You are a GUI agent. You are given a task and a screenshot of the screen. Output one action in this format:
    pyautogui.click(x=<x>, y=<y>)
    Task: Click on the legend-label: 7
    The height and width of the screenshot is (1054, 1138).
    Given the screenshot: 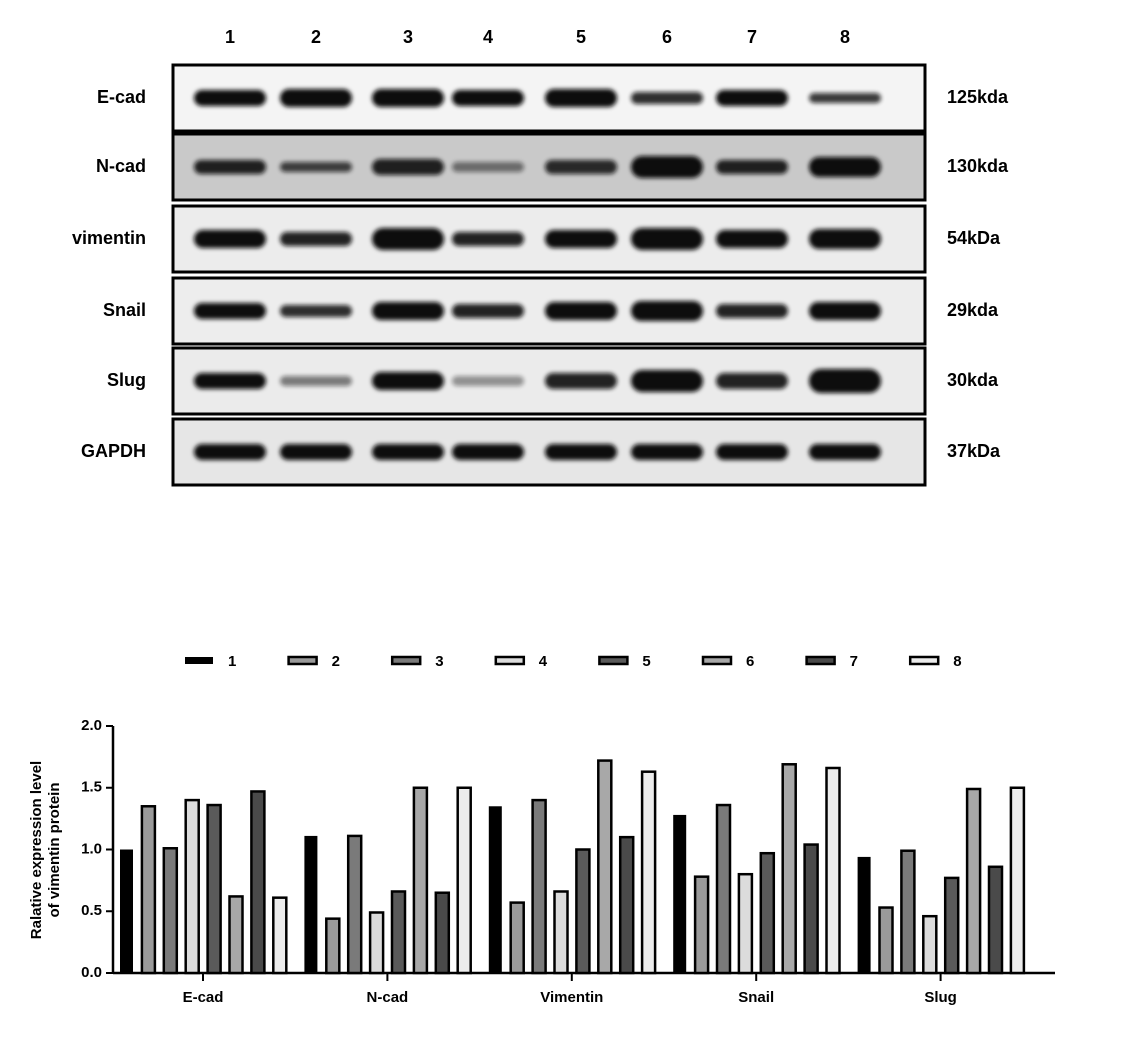 What is the action you would take?
    pyautogui.click(x=854, y=661)
    